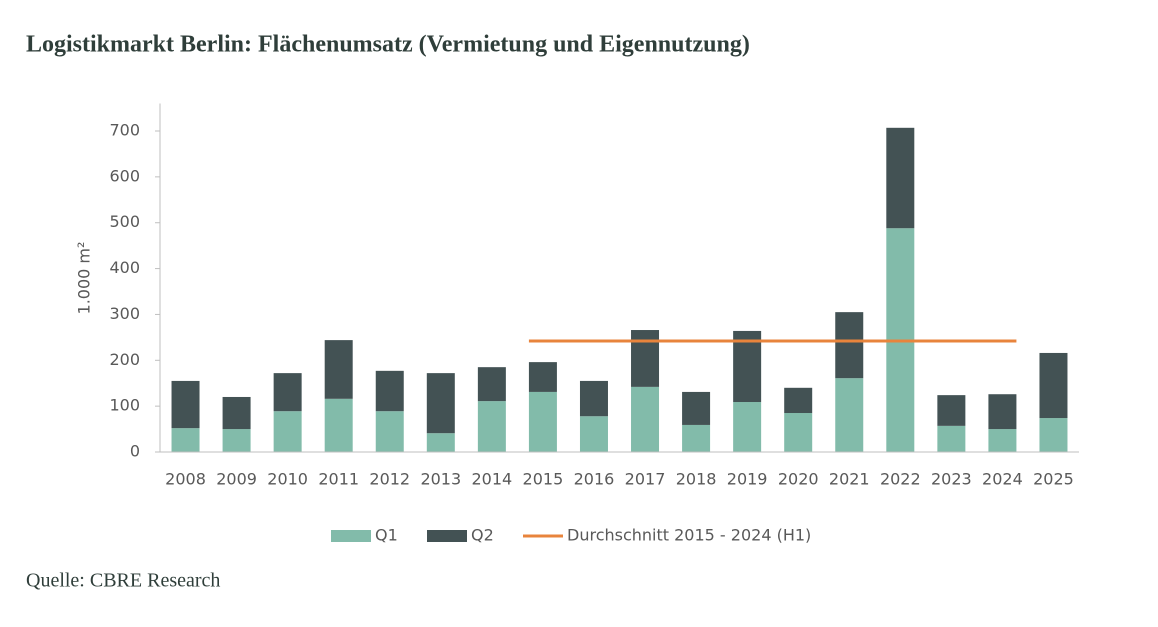  Describe the element at coordinates (123, 581) in the screenshot. I see `source: Quelle: CBRE Research` at that location.